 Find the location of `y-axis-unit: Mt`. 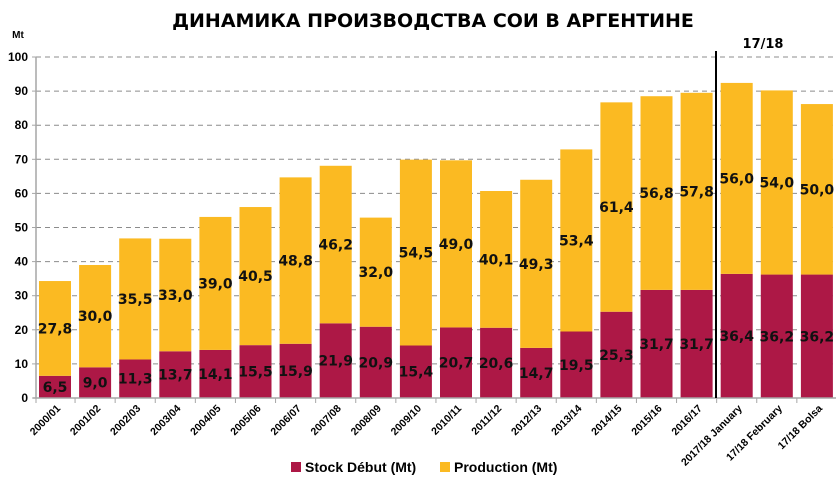

y-axis-unit: Mt is located at coordinates (18, 35).